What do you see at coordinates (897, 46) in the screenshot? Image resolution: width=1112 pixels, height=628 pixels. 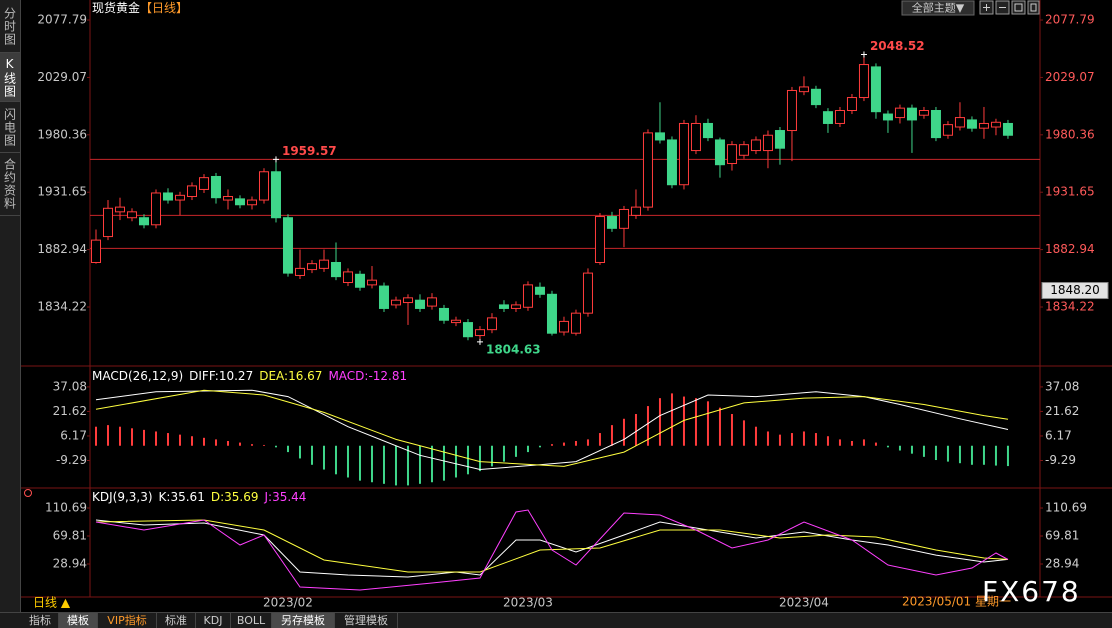 I see `extreme-label: 2048.52` at bounding box center [897, 46].